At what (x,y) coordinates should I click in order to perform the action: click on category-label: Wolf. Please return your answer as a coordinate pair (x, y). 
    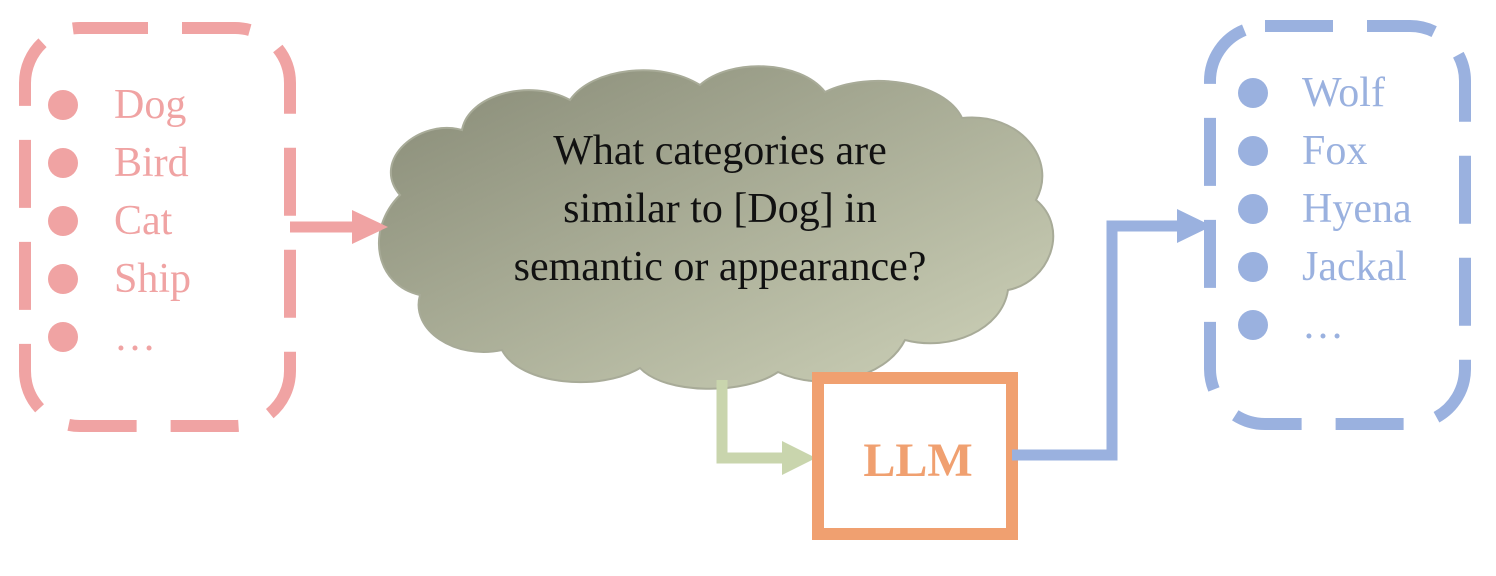
    Looking at the image, I should click on (1343, 93).